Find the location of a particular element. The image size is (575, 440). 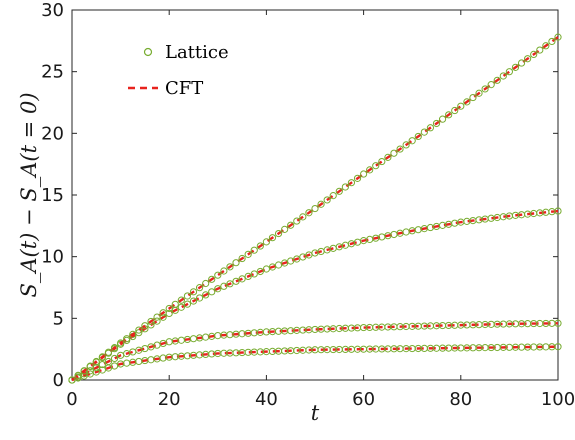

x-tick-label: 0 is located at coordinates (71, 399).